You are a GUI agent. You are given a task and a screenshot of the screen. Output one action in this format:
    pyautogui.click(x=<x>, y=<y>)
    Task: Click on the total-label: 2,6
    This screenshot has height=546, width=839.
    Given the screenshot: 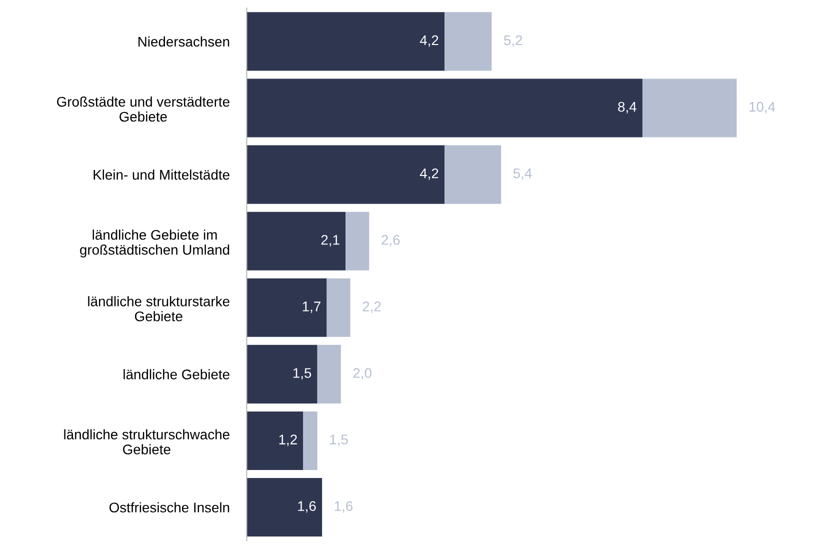 What is the action you would take?
    pyautogui.click(x=391, y=240)
    